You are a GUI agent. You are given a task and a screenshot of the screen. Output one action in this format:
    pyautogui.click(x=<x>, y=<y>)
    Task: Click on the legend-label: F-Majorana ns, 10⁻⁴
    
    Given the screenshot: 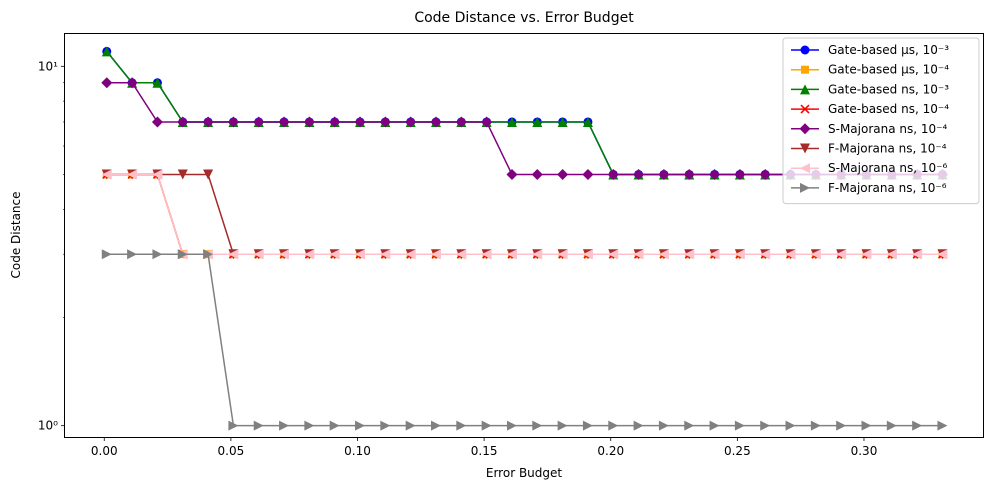 What is the action you would take?
    pyautogui.click(x=887, y=149)
    